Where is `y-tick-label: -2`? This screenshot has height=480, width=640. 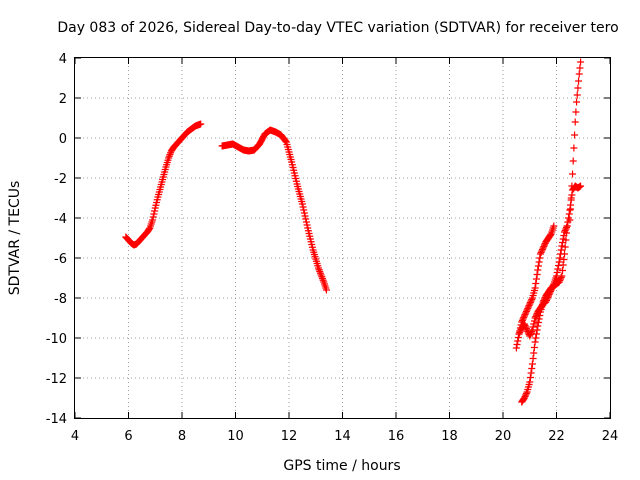 y-tick-label: -2 is located at coordinates (60, 179).